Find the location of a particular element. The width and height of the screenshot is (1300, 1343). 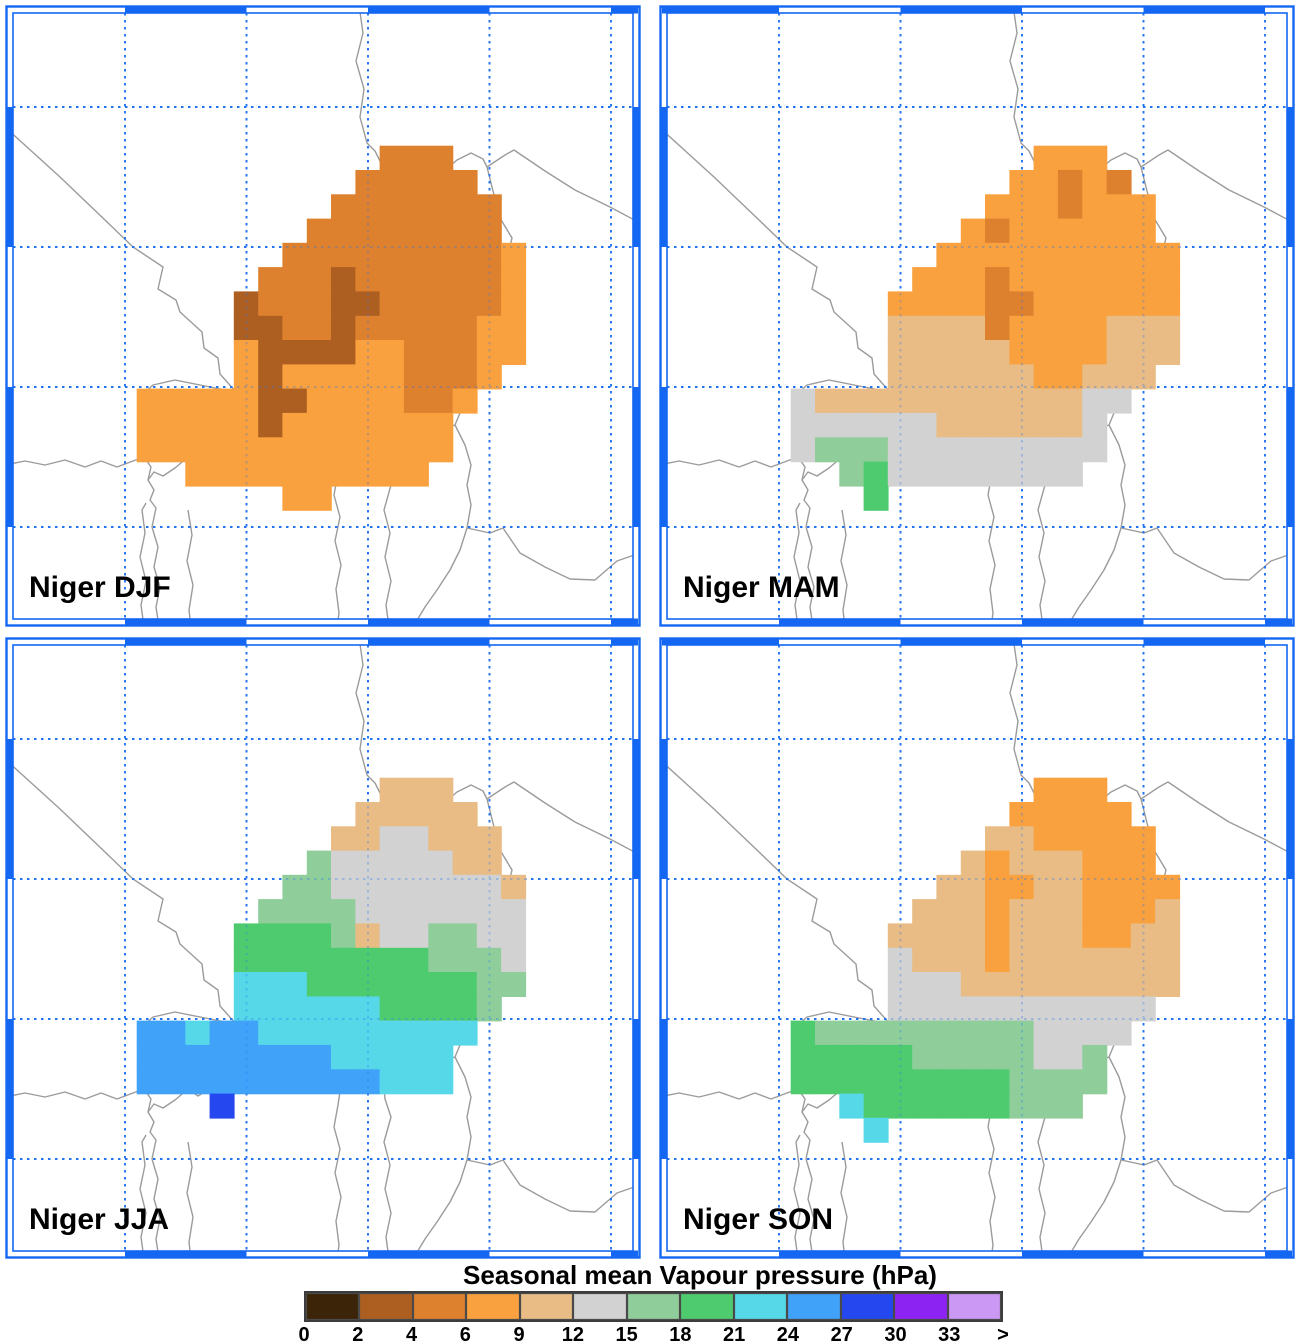

panel-label-jja: Niger JJA is located at coordinates (99, 1219).